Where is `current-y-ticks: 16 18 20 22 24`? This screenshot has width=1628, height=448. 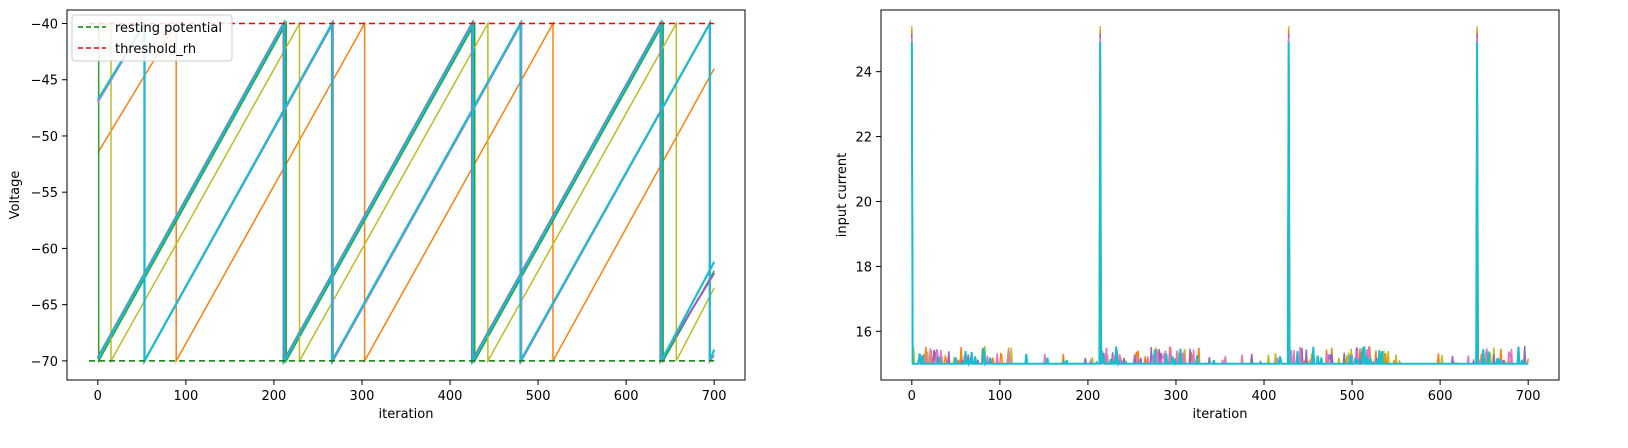 current-y-ticks: 16 18 20 22 24 is located at coordinates (868, 203).